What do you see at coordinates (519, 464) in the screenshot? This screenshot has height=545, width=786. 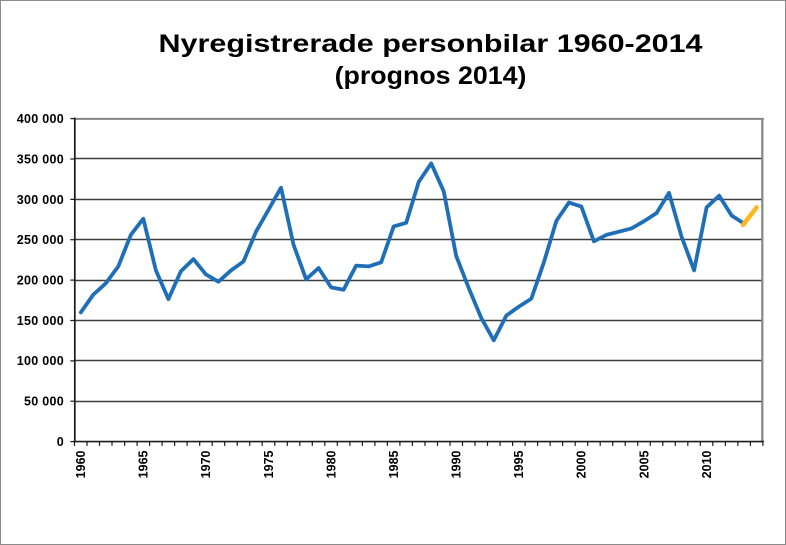 I see `svg-text: 1995` at bounding box center [519, 464].